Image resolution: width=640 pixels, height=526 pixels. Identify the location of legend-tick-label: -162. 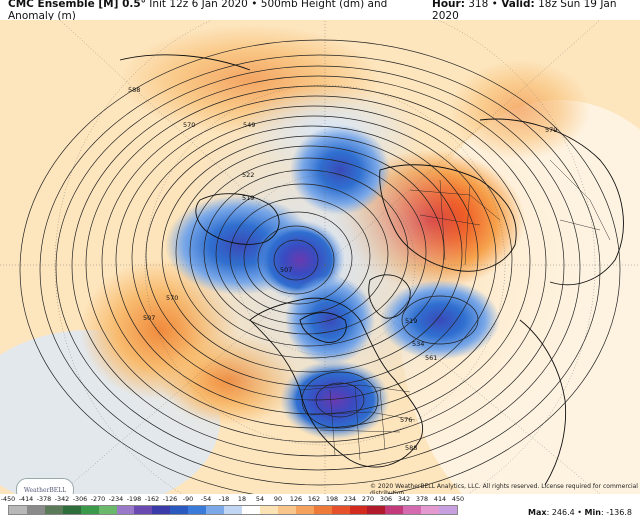
(152, 499).